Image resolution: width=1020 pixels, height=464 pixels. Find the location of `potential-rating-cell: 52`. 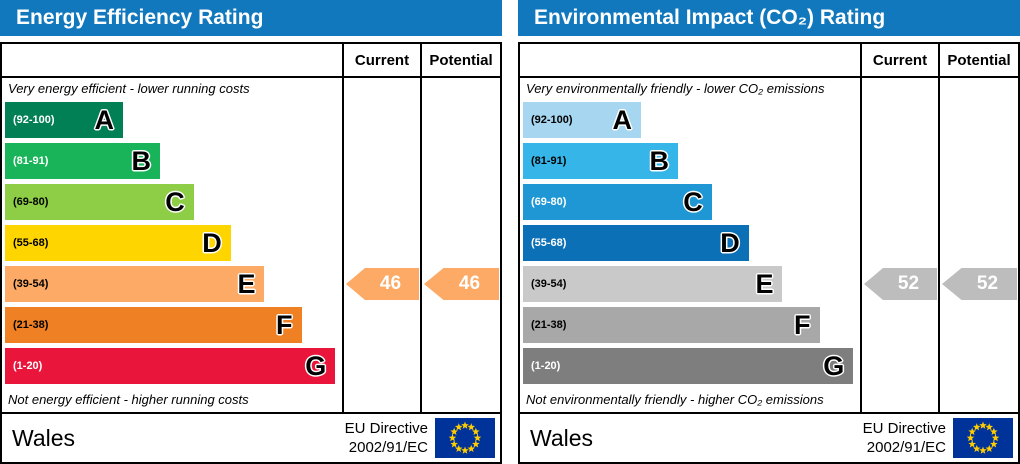

potential-rating-cell: 52 is located at coordinates (978, 245).